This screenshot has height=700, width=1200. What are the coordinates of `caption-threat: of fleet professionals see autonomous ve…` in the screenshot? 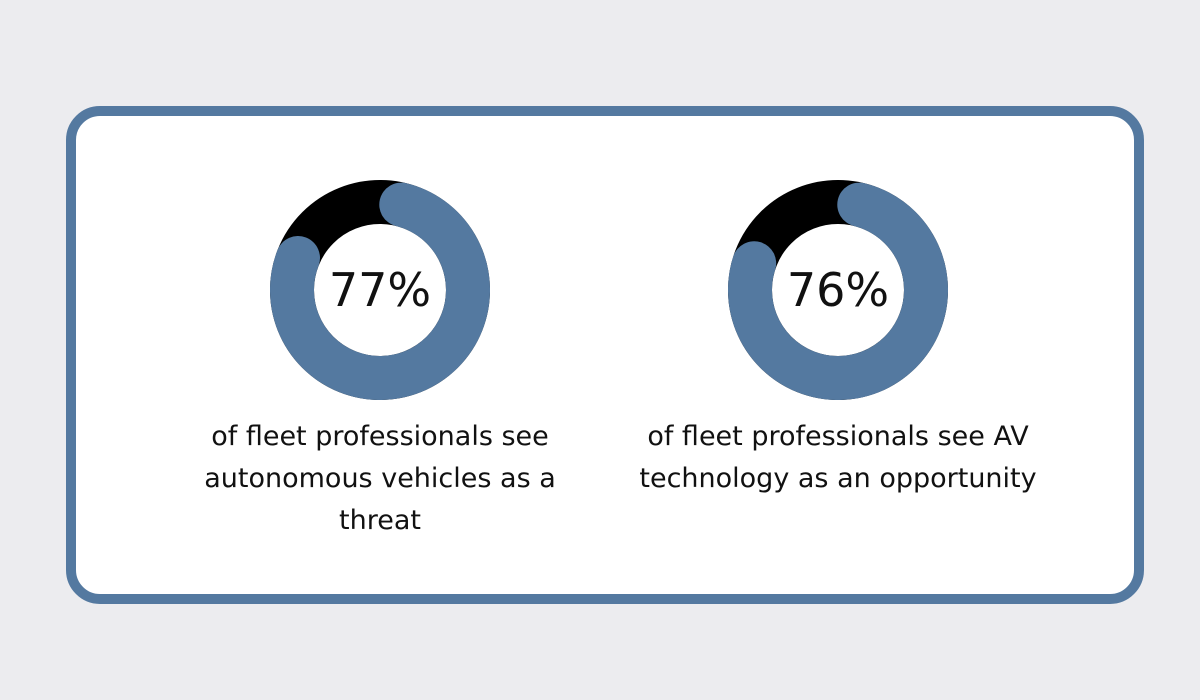 It's located at (380, 478).